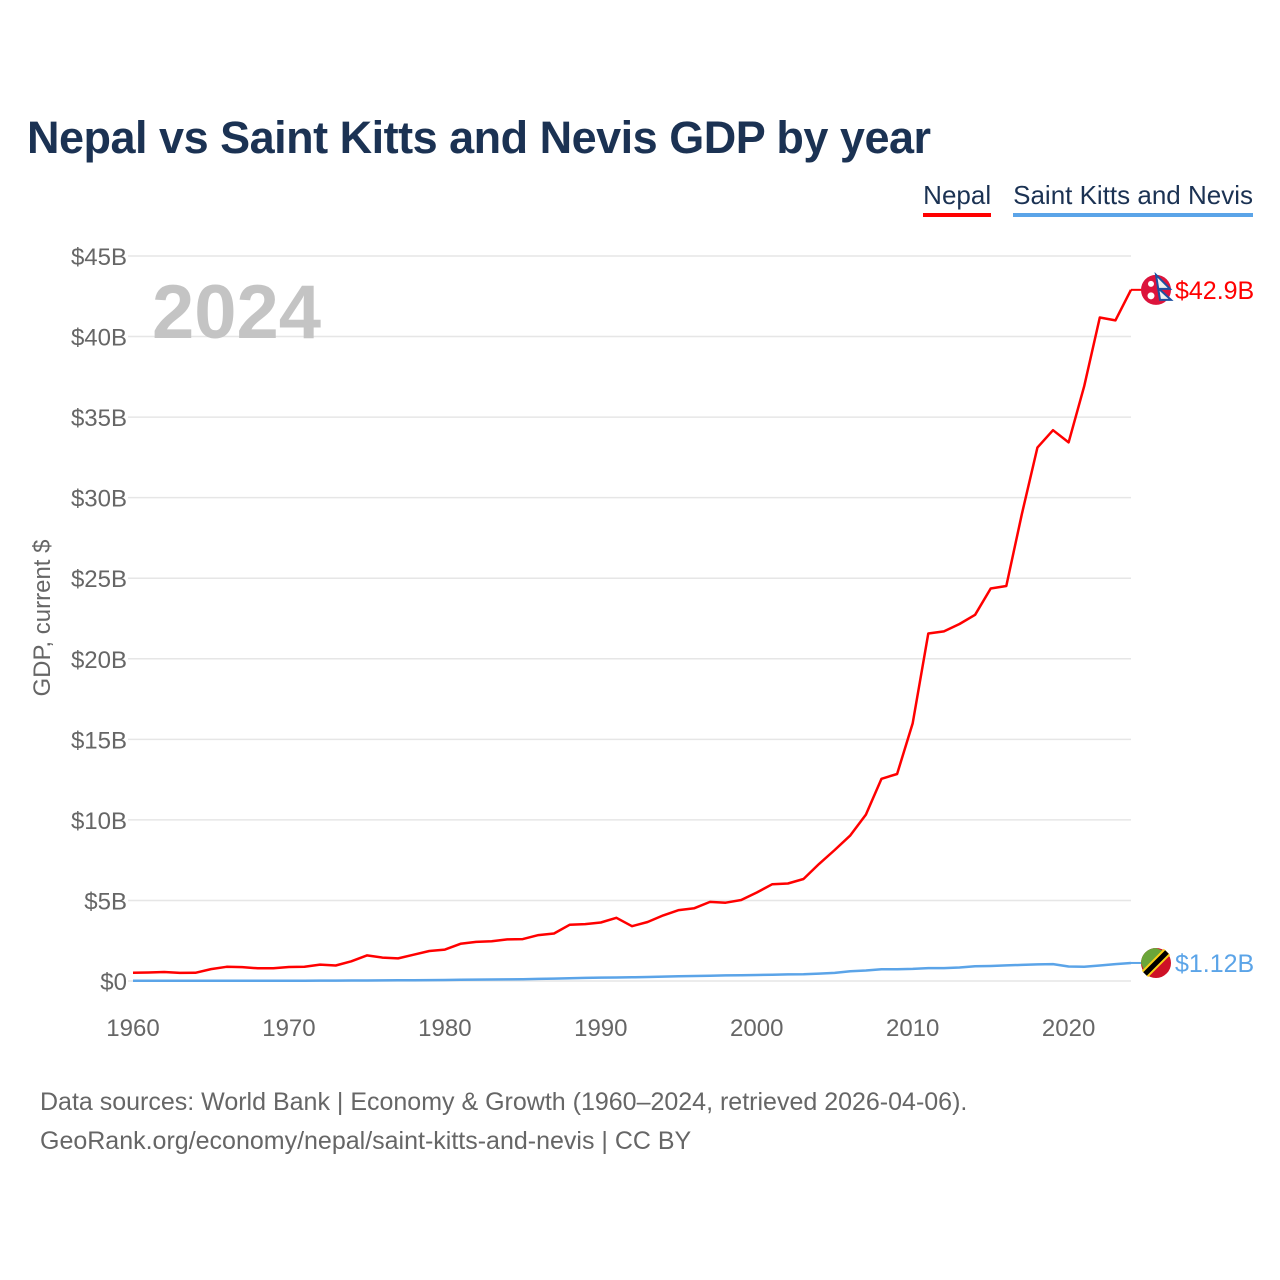  What do you see at coordinates (99, 257) in the screenshot?
I see `y-tick-label: $45B` at bounding box center [99, 257].